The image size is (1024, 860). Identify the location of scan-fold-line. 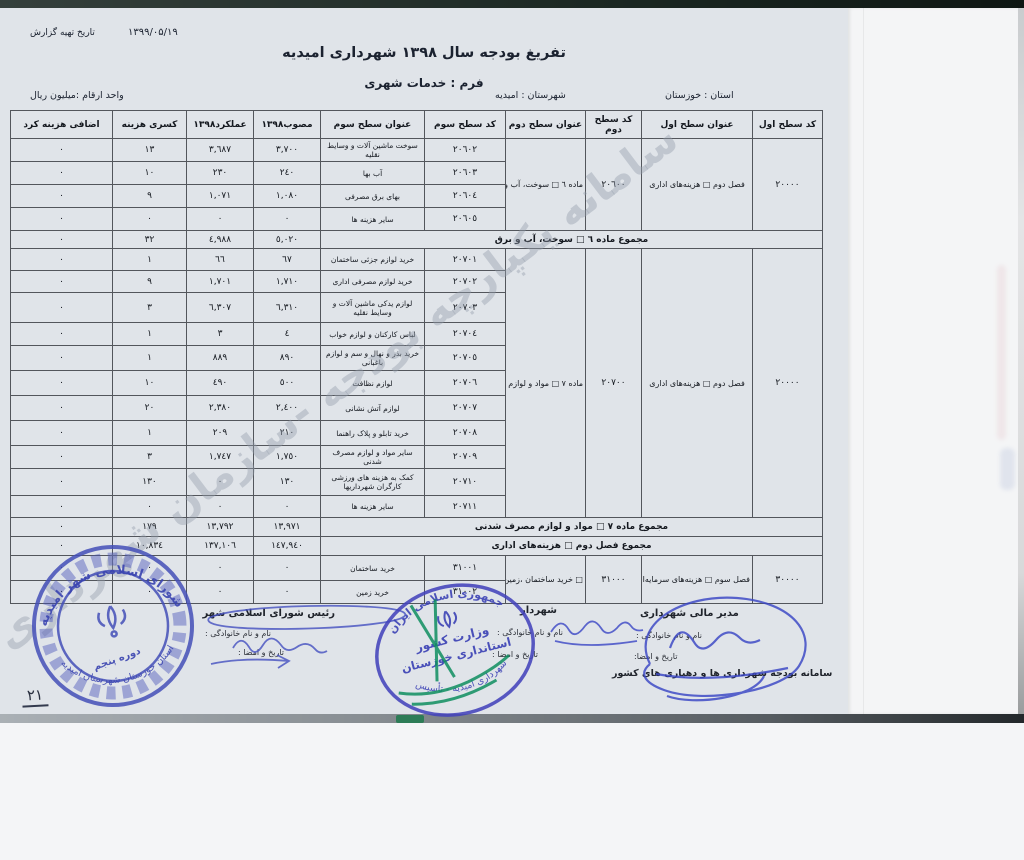
(863, 361).